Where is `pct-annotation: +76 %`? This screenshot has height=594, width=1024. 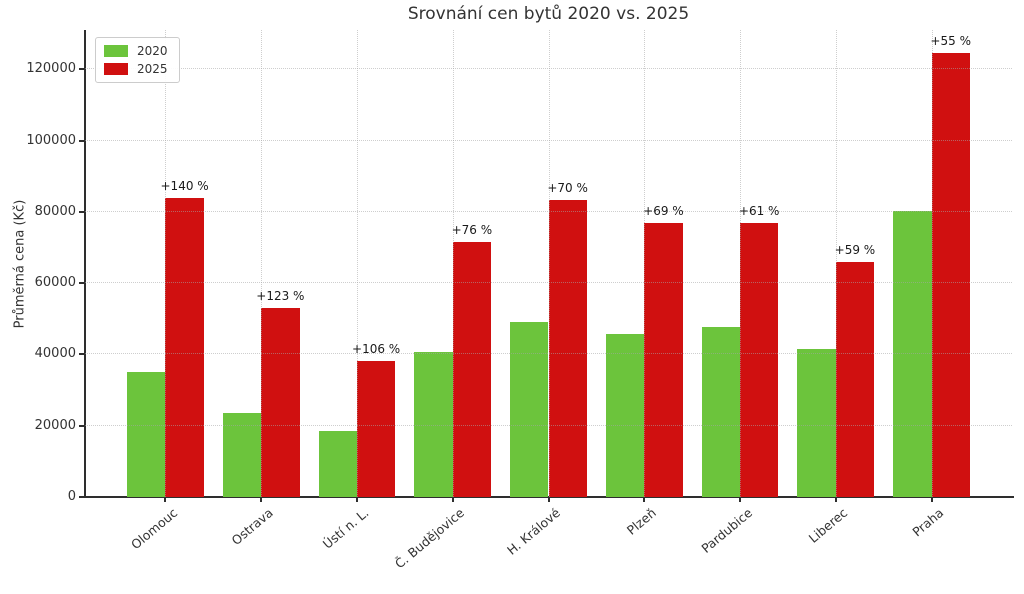 pct-annotation: +76 % is located at coordinates (472, 229).